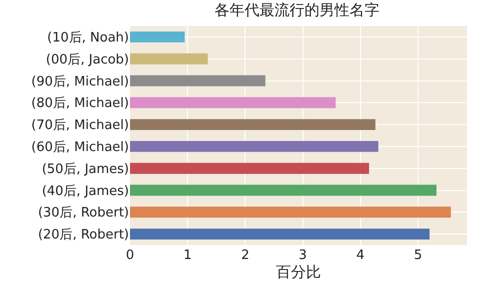 This screenshot has width=479, height=293. Describe the element at coordinates (80, 126) in the screenshot. I see `y-tick-label: (70后, Michael)` at that location.